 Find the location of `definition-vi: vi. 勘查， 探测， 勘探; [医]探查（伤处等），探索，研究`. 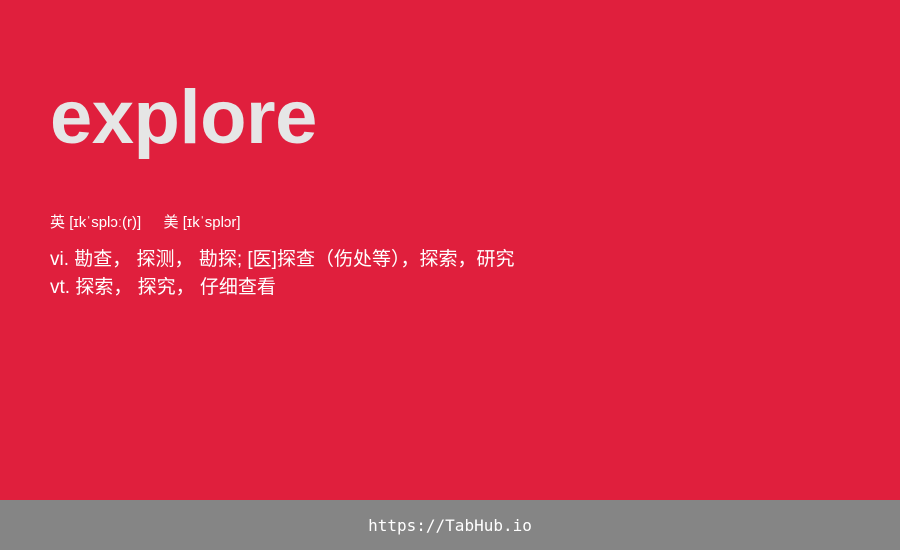

definition-vi: vi. 勘查， 探测， 勘探; [医]探查（伤处等），探索，研究 is located at coordinates (282, 260).